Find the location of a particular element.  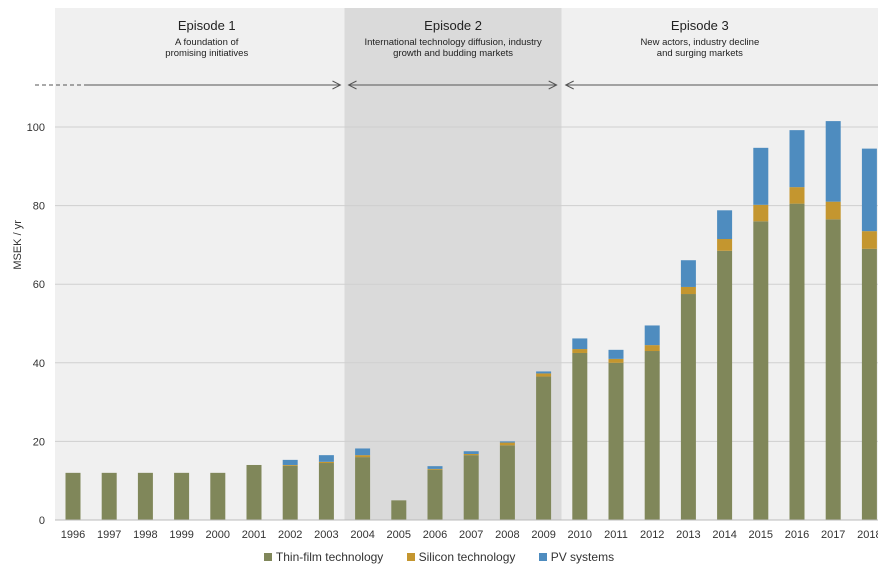

episode-1-title: Episode 1 is located at coordinates (207, 25).